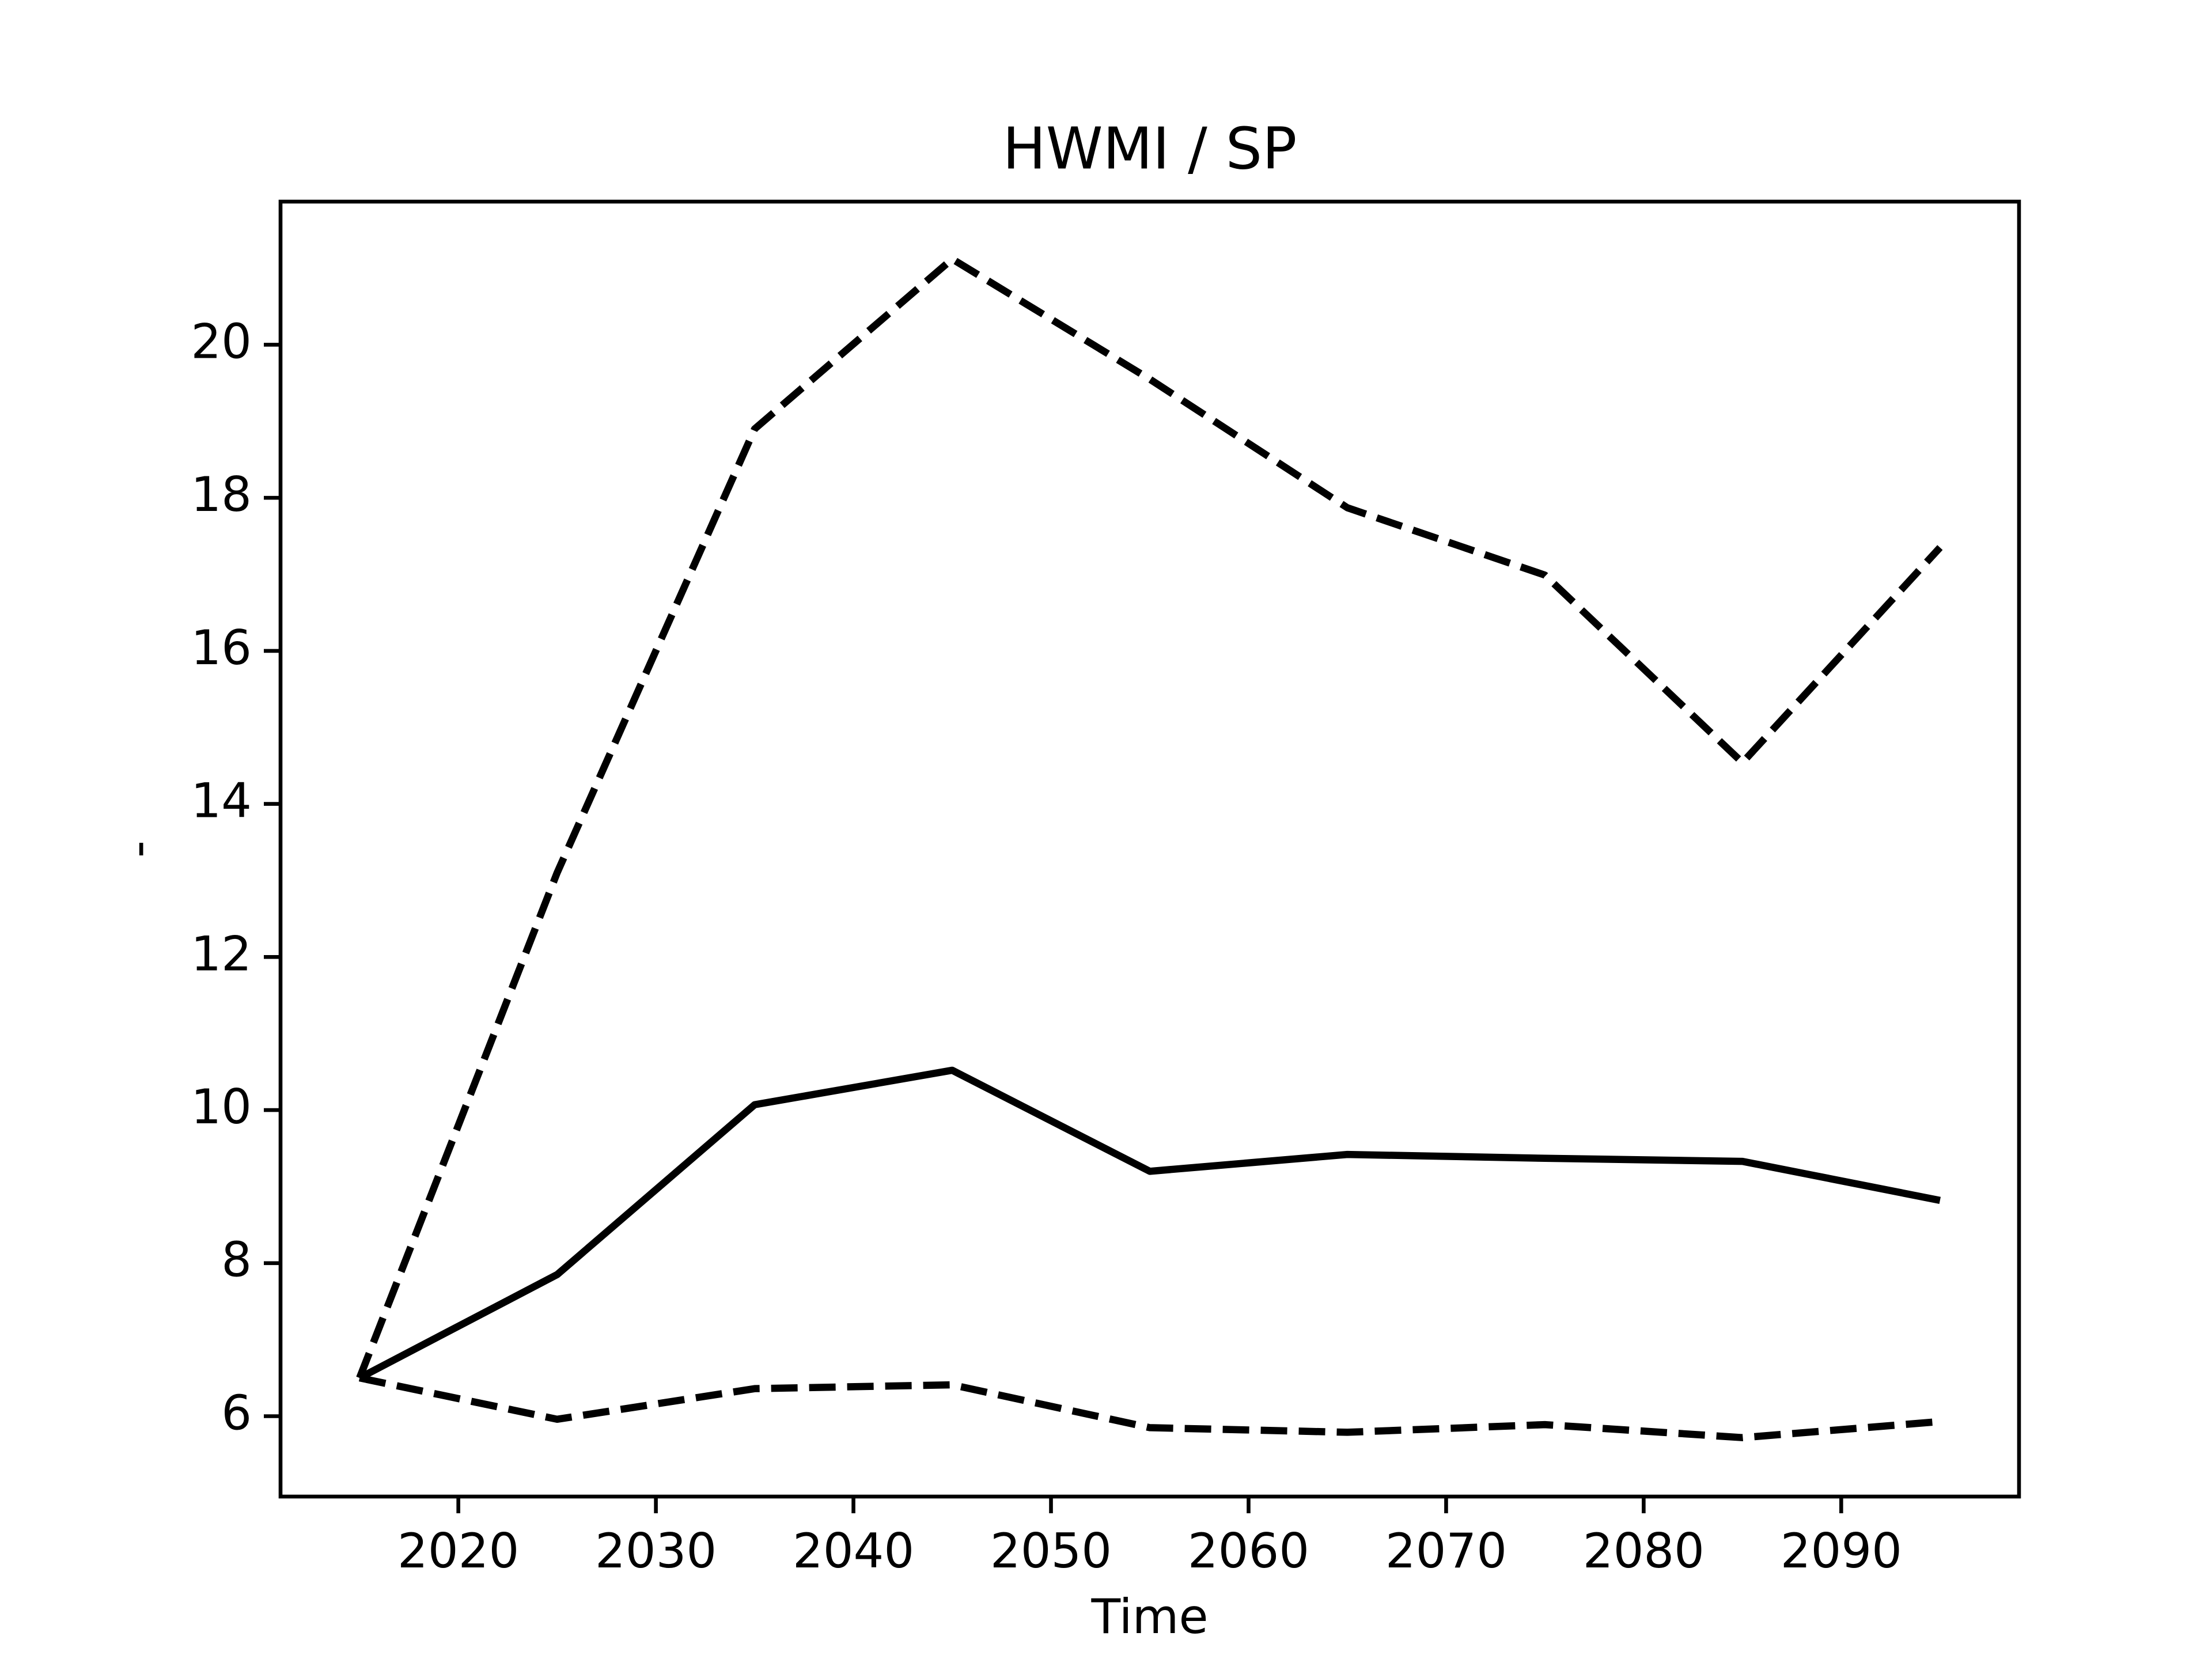 The width and height of the screenshot is (2212, 1659). What do you see at coordinates (1051, 1551) in the screenshot?
I see `x-tick-label: 2050` at bounding box center [1051, 1551].